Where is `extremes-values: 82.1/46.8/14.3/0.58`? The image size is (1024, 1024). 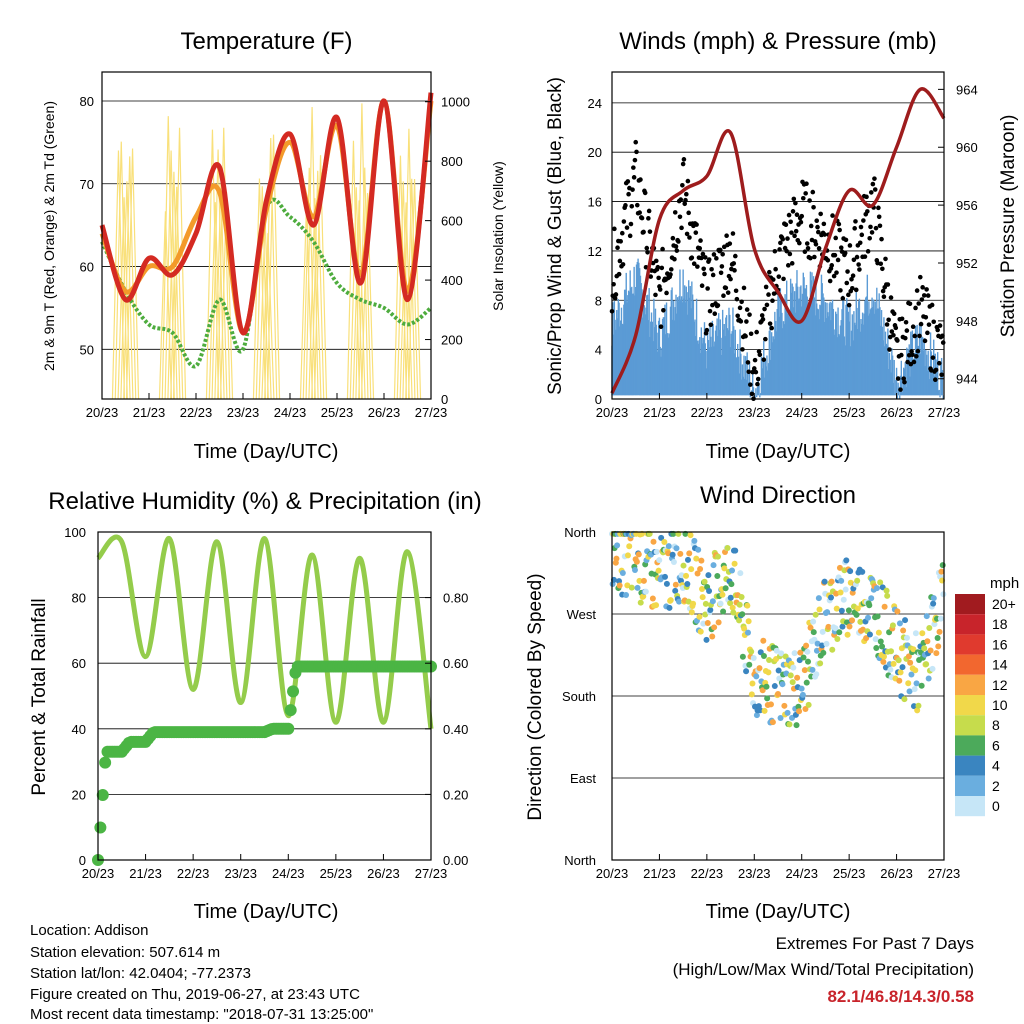
extremes-values: 82.1/46.8/14.3/0.58 is located at coordinates (900, 996).